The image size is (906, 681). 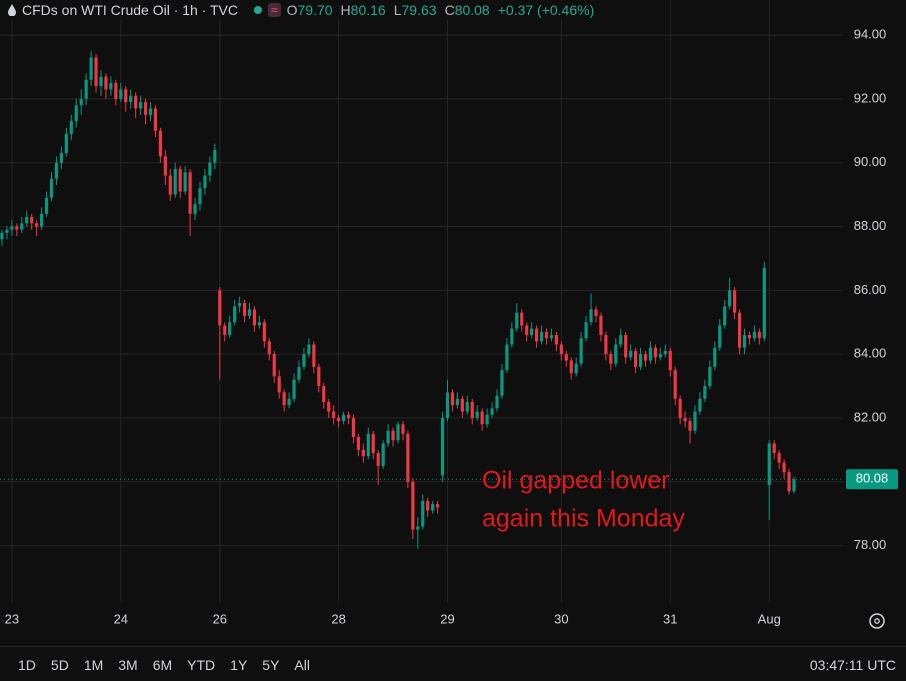 I want to click on range-button: 3M, so click(x=128, y=664).